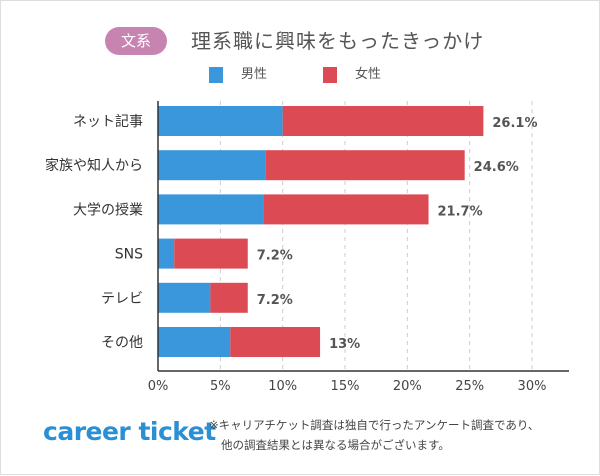 This screenshot has width=600, height=476. Describe the element at coordinates (335, 445) in the screenshot. I see `note-line-2: 他の調査結果とは異なる場合がございます。` at that location.